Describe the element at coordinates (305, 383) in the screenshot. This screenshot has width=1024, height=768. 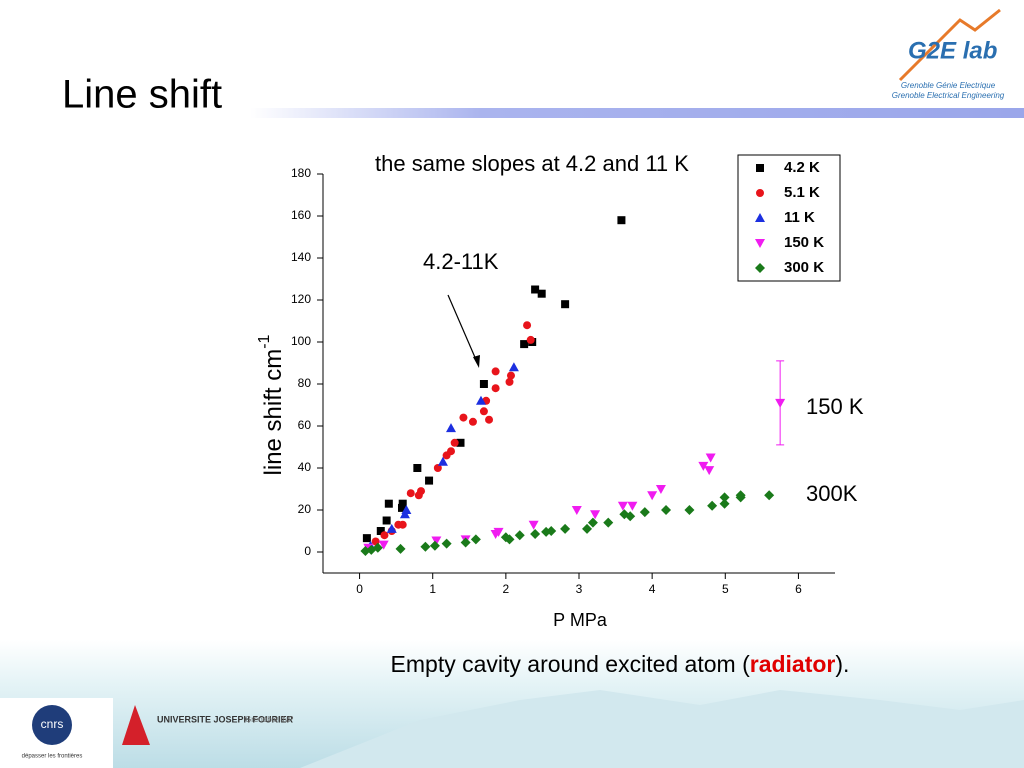
I see `y-tick-label: 80` at that location.